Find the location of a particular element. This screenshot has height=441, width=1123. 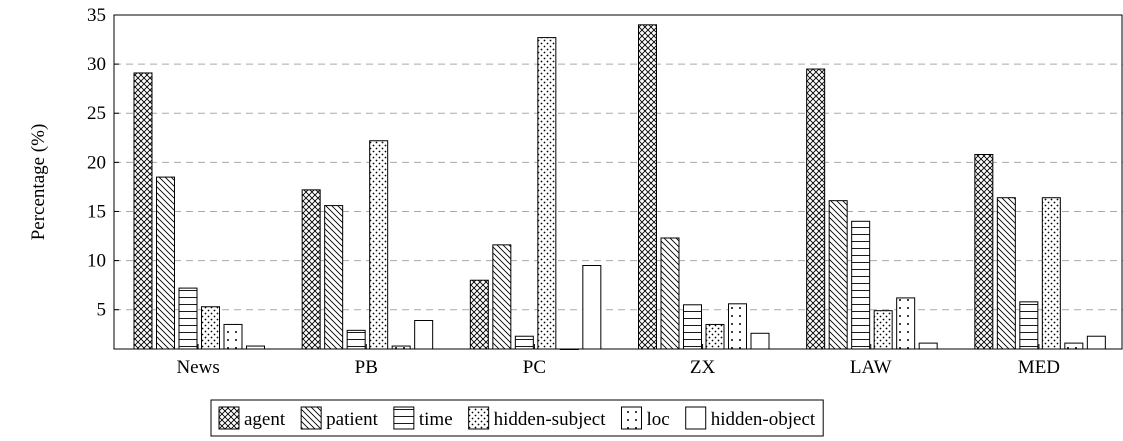

bar-agent-pc is located at coordinates (479, 314).